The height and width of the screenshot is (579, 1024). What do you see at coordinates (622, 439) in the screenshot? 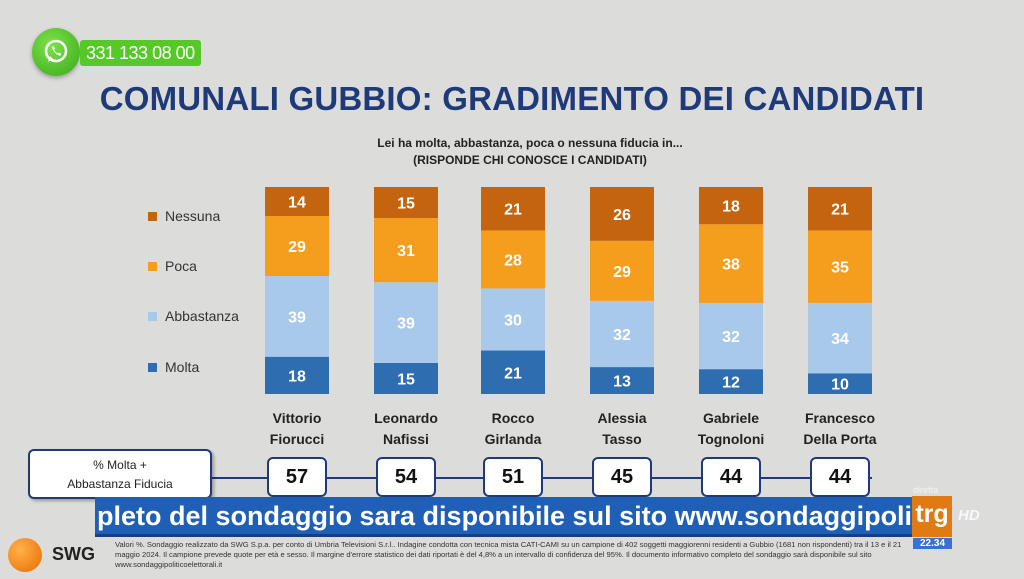
I see `category-line: Tasso` at bounding box center [622, 439].